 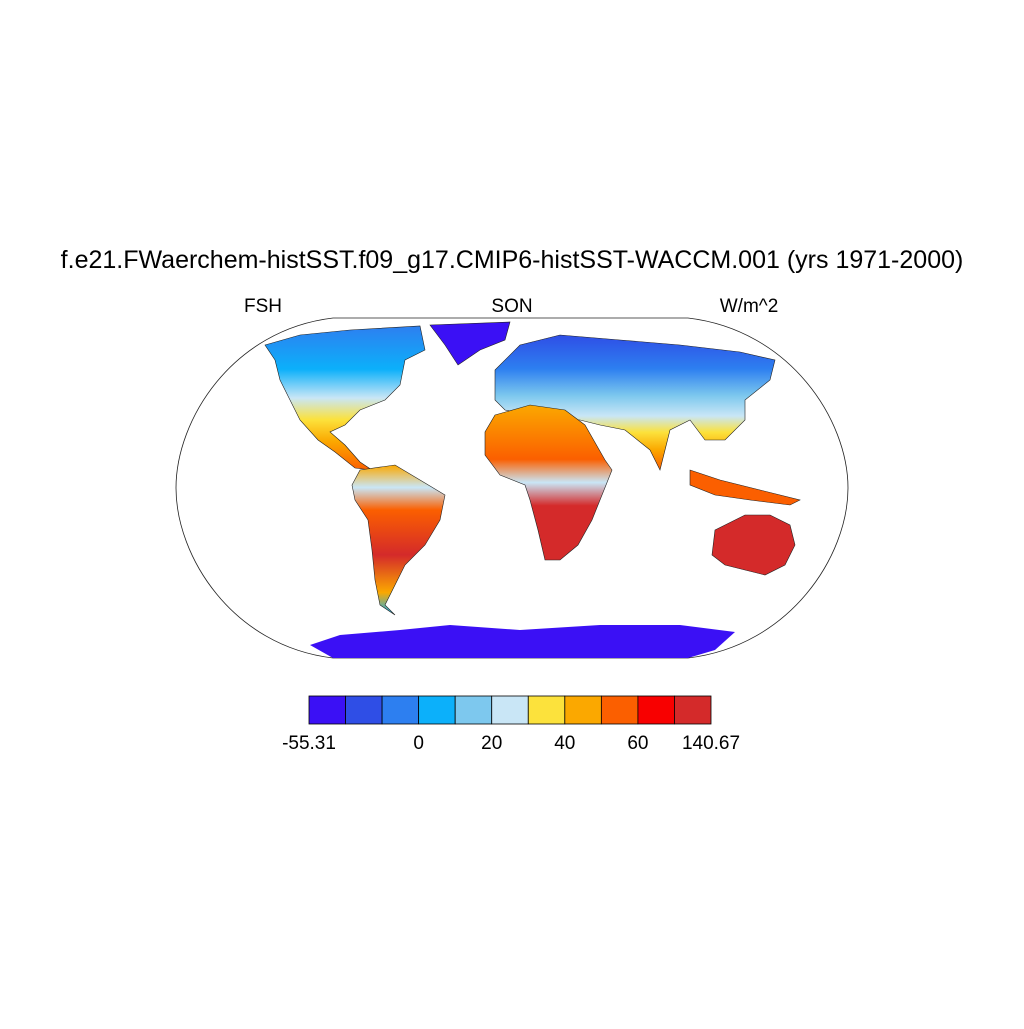 What do you see at coordinates (491, 743) in the screenshot?
I see `colorbar-label: 20` at bounding box center [491, 743].